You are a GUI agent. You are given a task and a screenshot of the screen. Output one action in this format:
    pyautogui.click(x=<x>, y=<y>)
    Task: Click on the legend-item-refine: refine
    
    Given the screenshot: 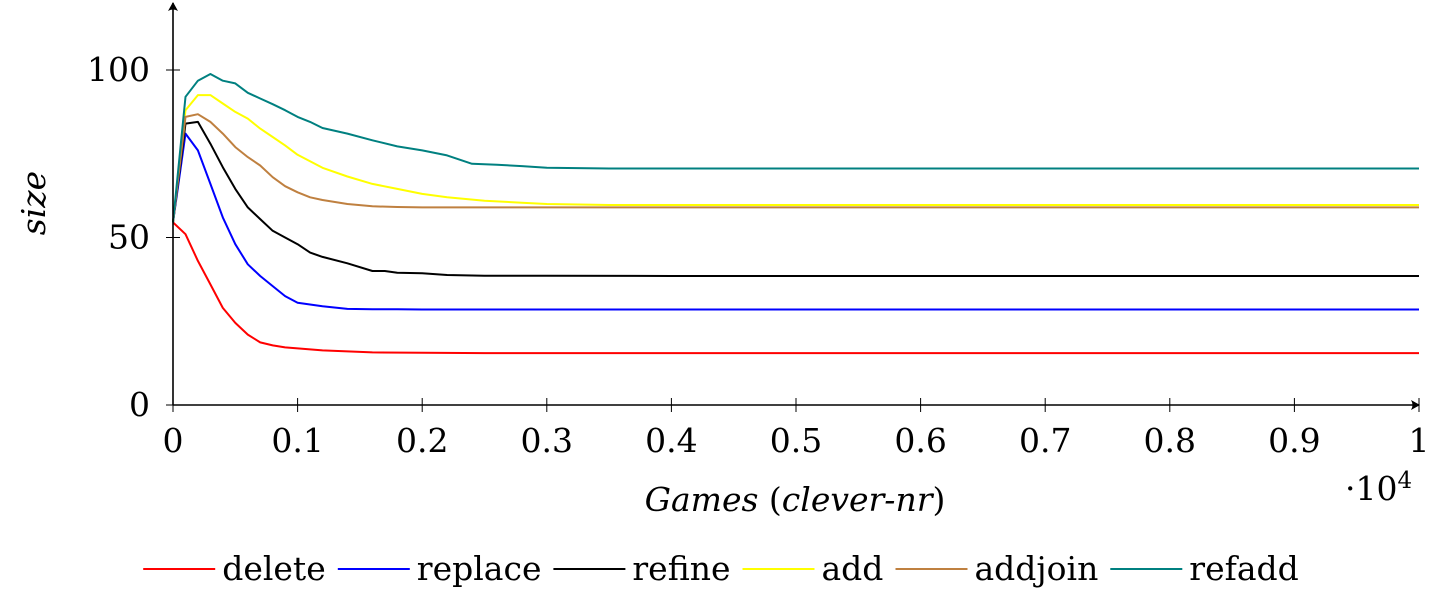 What is the action you would take?
    pyautogui.click(x=642, y=568)
    